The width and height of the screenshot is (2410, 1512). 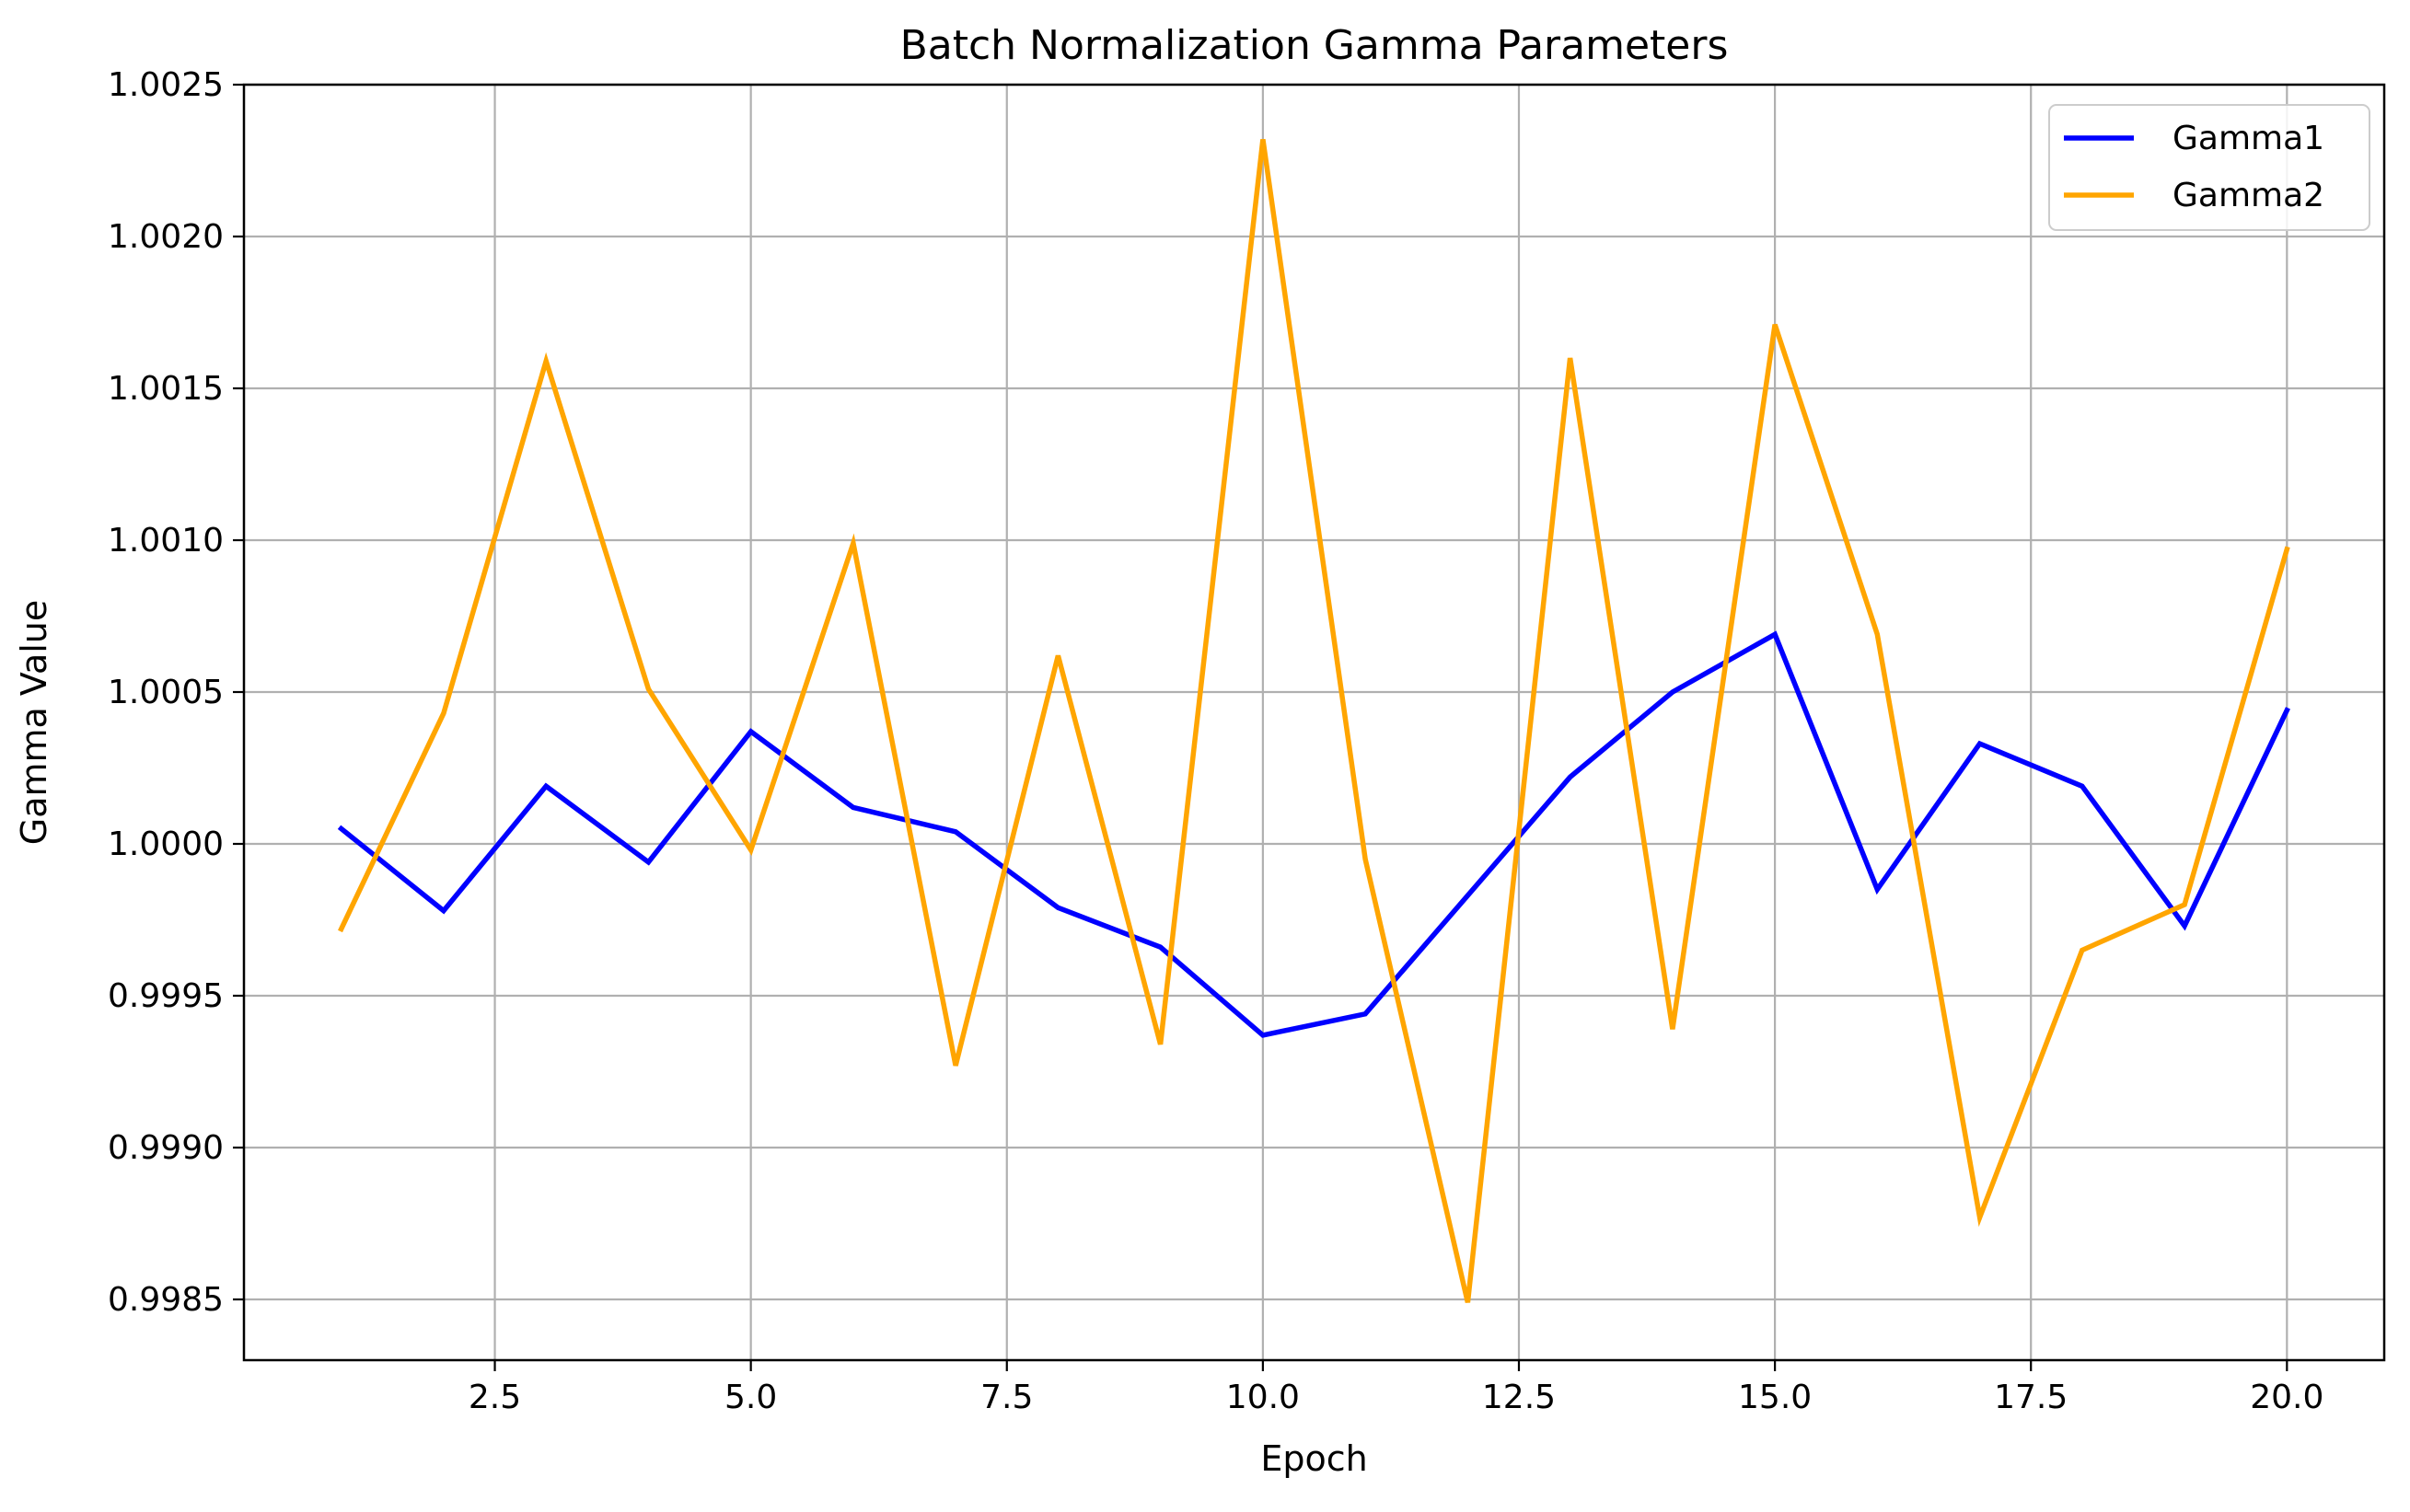 I want to click on y-tick-label: 1.0005, so click(x=166, y=692).